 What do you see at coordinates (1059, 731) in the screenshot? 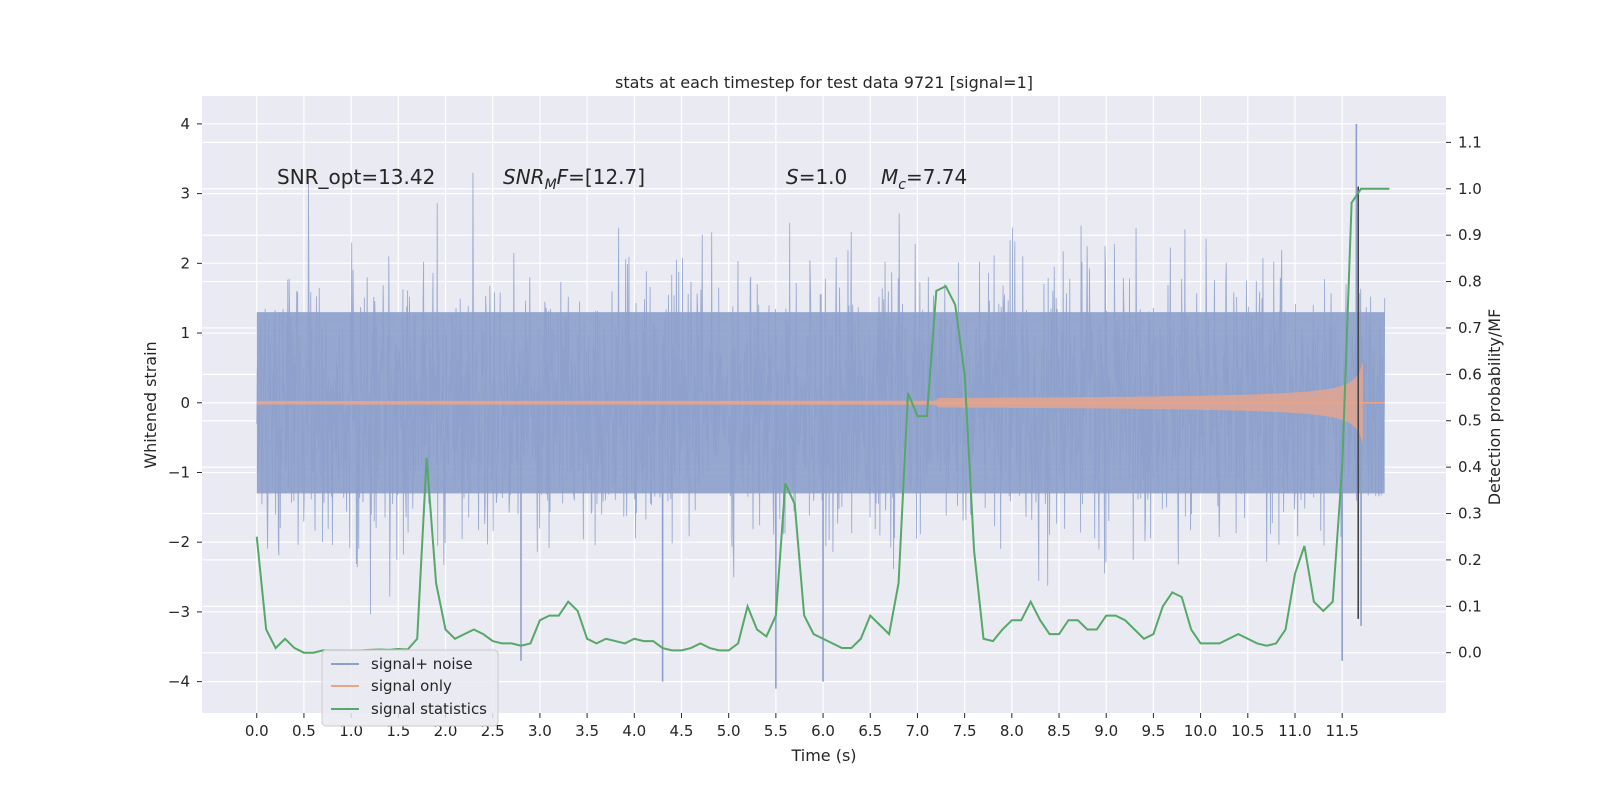
I see `x-tick-label: 8.5` at bounding box center [1059, 731].